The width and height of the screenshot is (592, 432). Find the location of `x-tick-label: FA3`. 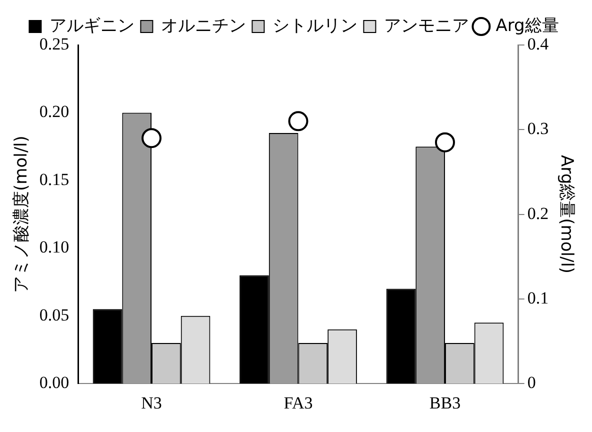

x-tick-label: FA3 is located at coordinates (298, 402).